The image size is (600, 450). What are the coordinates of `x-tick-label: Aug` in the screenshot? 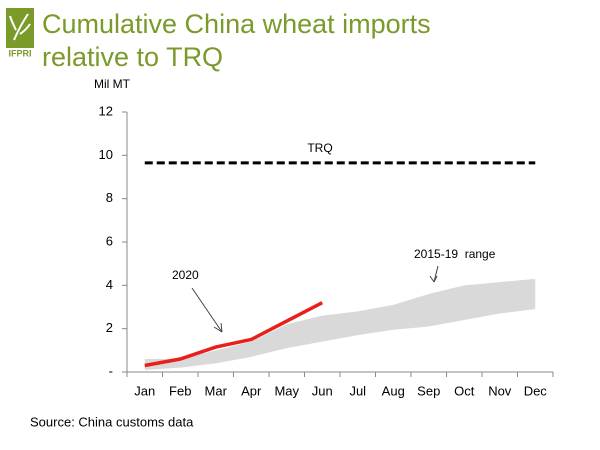 It's located at (393, 390).